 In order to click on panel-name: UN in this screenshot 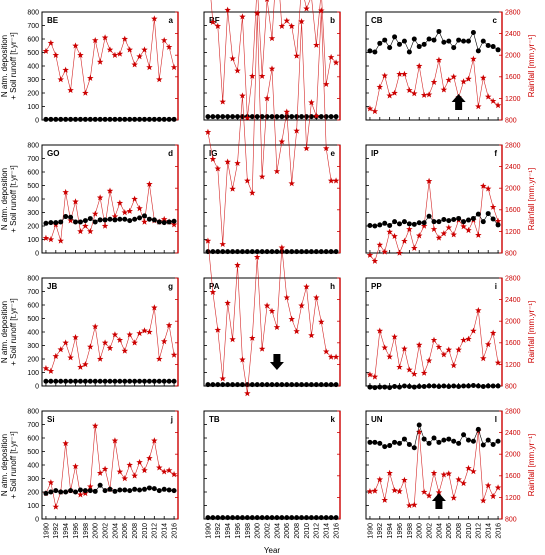, I will do `click(377, 419)`.